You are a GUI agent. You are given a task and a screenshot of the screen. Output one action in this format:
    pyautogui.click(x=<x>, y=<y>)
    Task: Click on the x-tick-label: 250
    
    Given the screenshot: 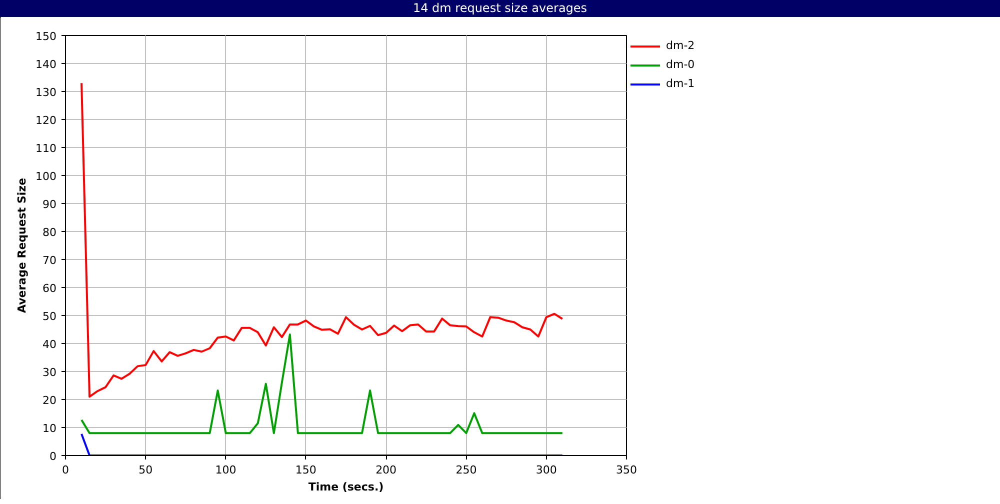 What is the action you would take?
    pyautogui.click(x=466, y=470)
    